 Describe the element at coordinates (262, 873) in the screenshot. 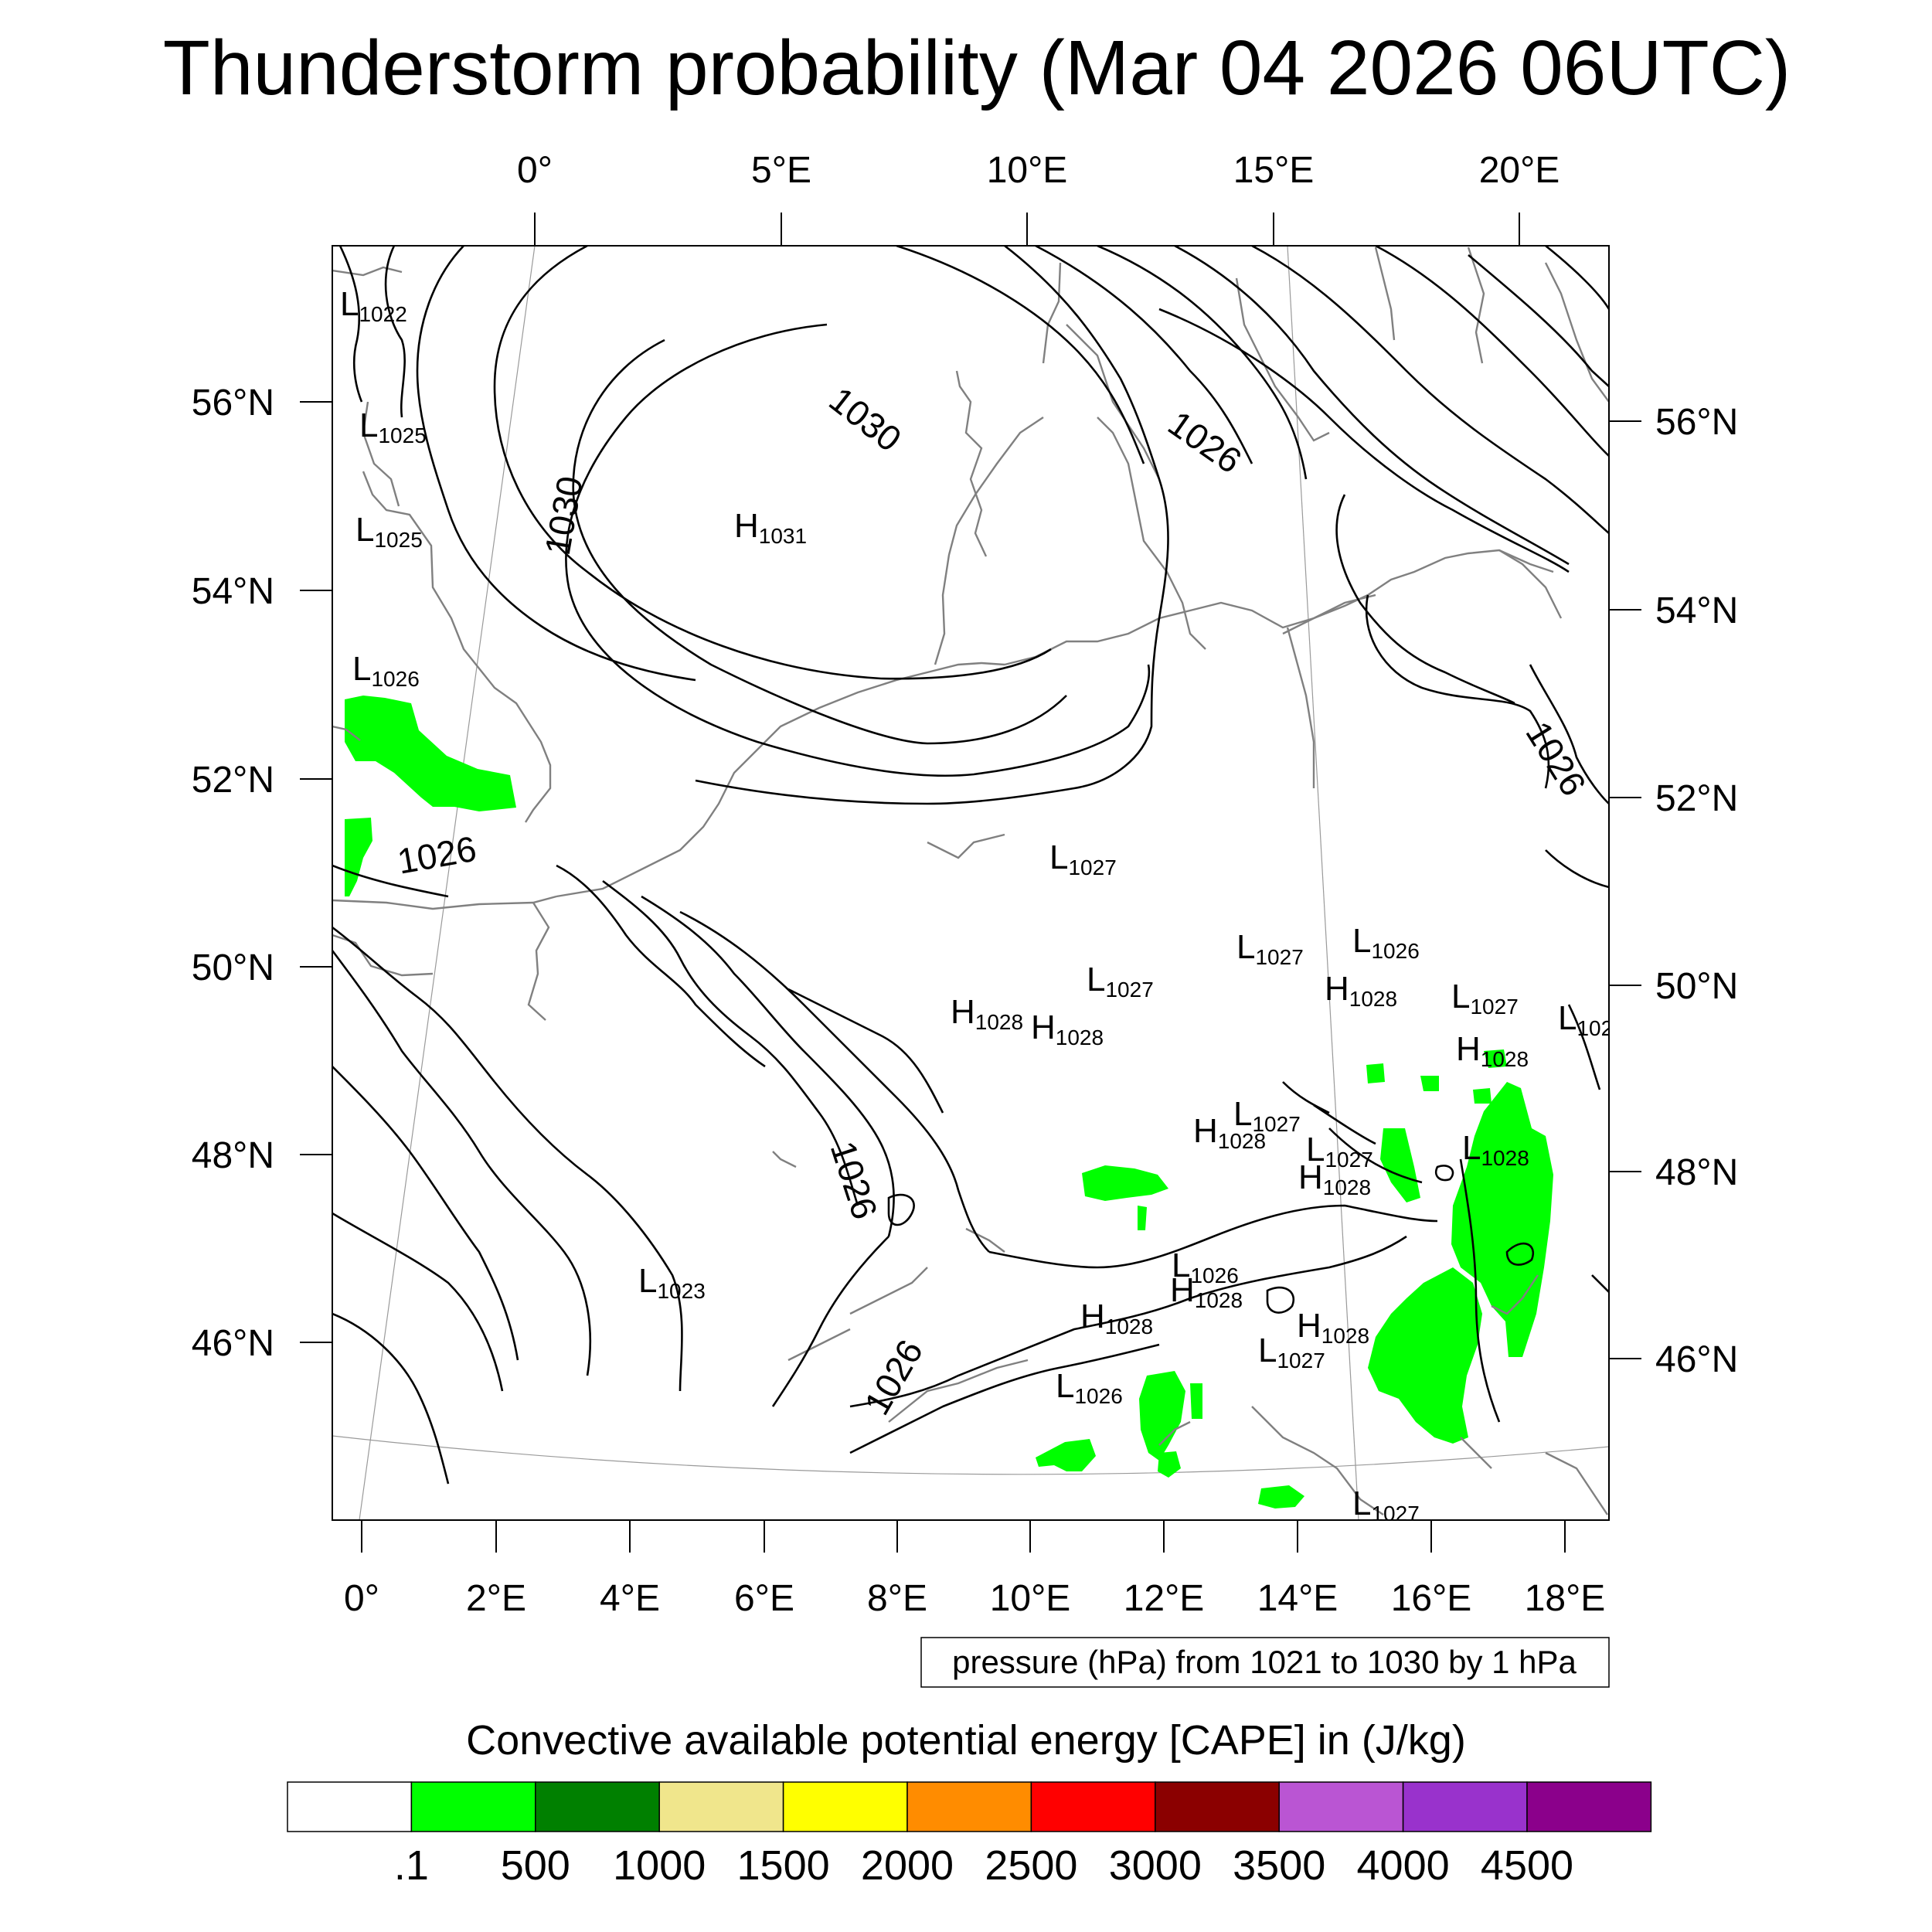

I see `left-latitude-axis: 56°N 54°N 52°N 50°N 48°N 46°N` at that location.